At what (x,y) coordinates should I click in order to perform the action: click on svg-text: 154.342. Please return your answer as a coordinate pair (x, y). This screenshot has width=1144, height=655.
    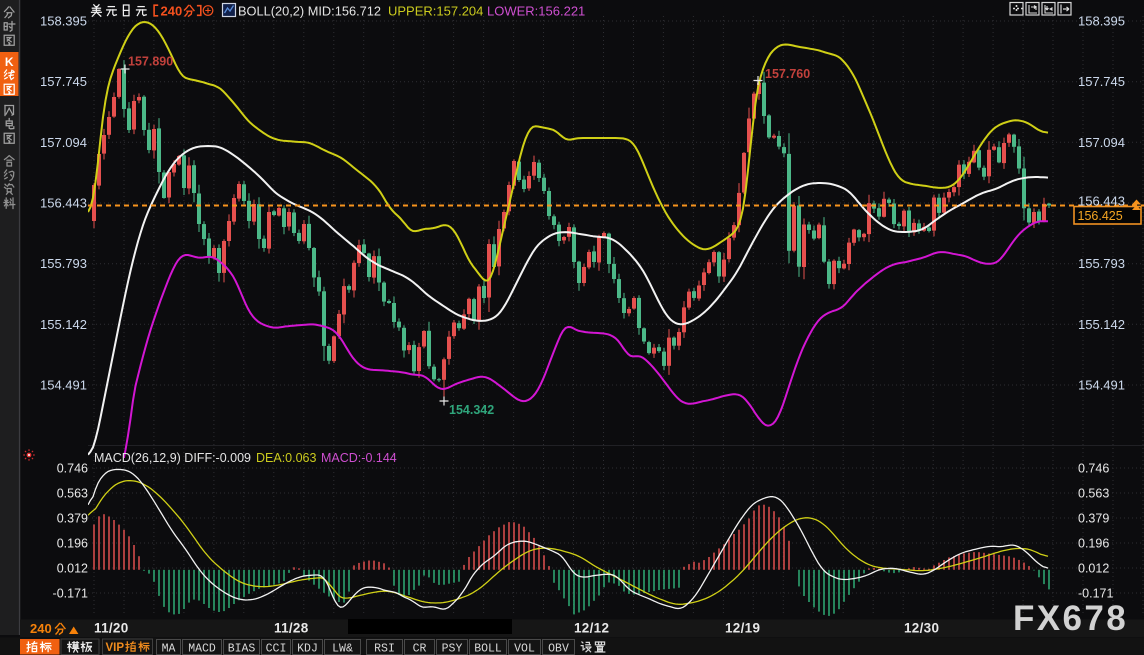
    Looking at the image, I should click on (471, 410).